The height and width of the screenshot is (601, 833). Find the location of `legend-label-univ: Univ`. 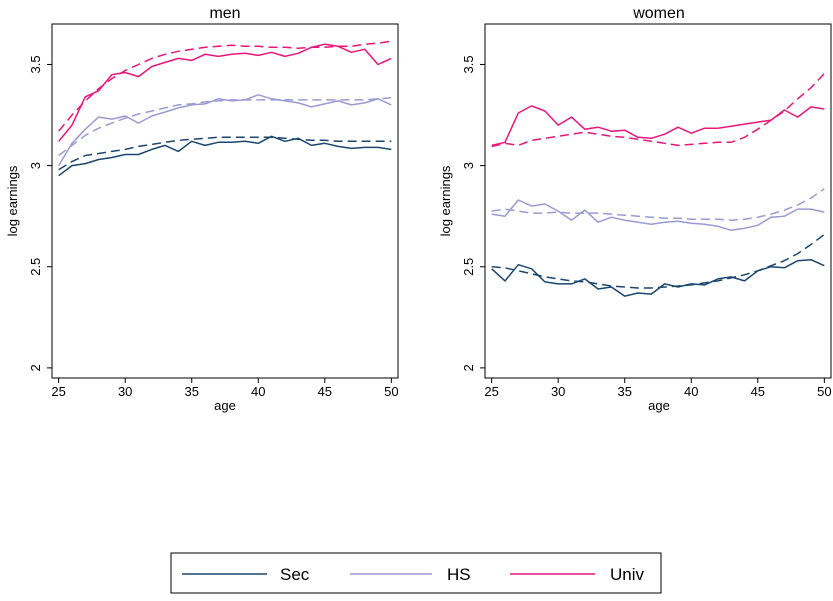

legend-label-univ: Univ is located at coordinates (627, 574).